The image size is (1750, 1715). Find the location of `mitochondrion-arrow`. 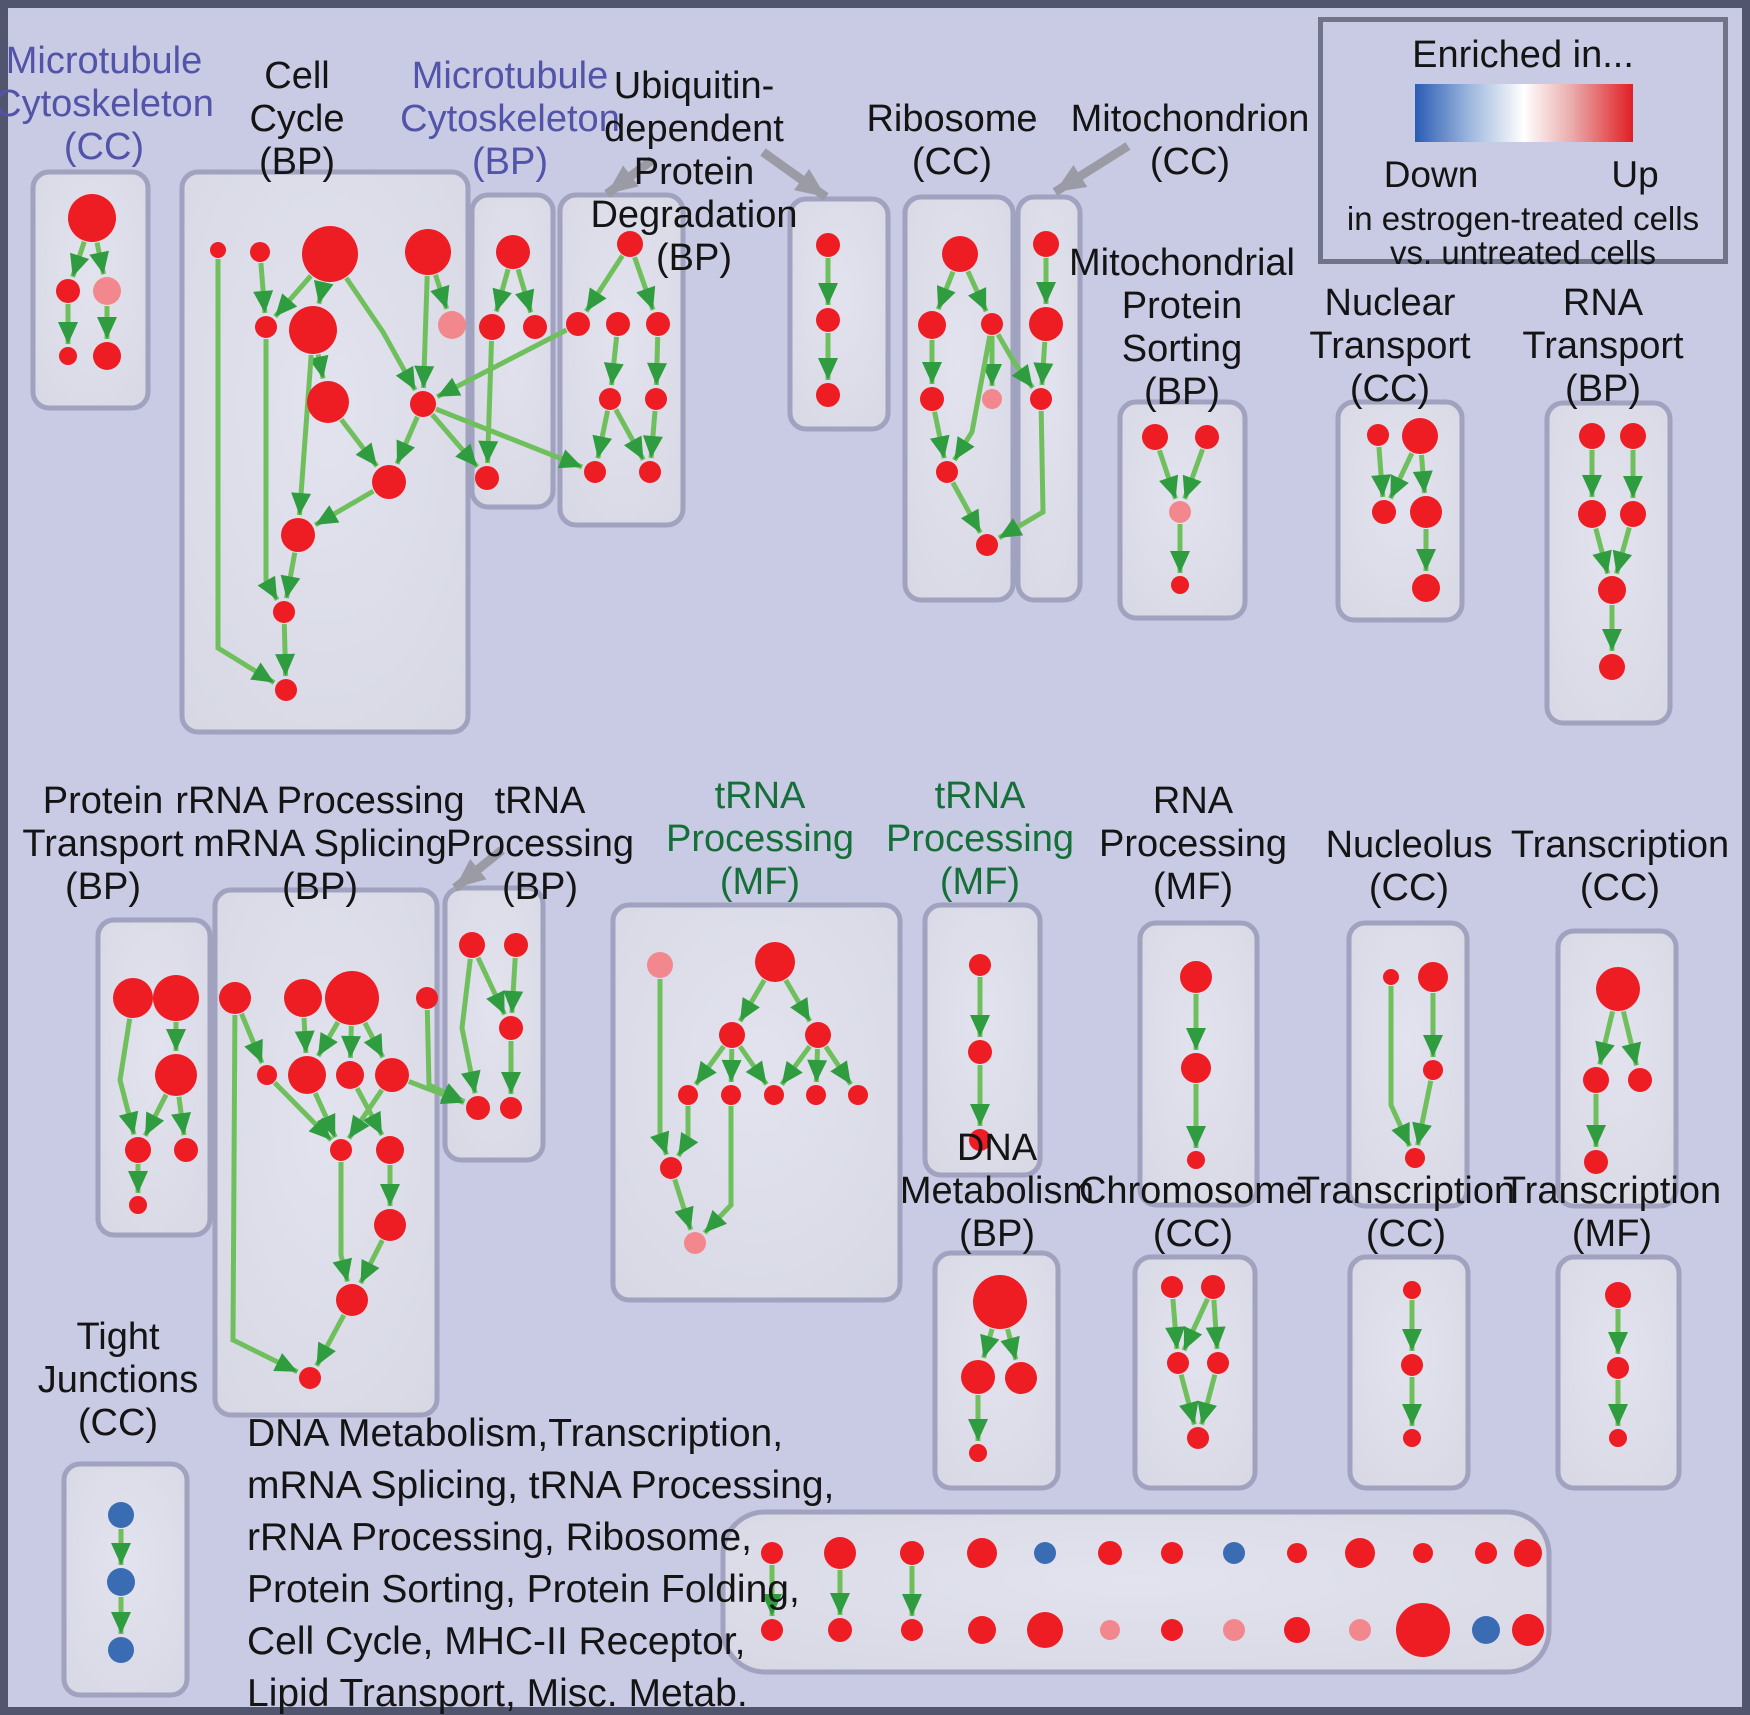

mitochondrion-arrow is located at coordinates (1091, 169).